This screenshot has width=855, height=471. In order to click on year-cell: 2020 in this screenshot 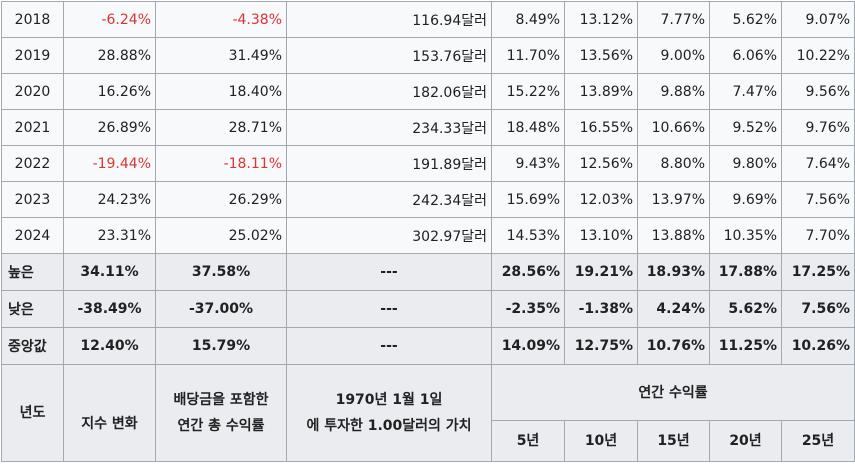, I will do `click(32, 91)`.